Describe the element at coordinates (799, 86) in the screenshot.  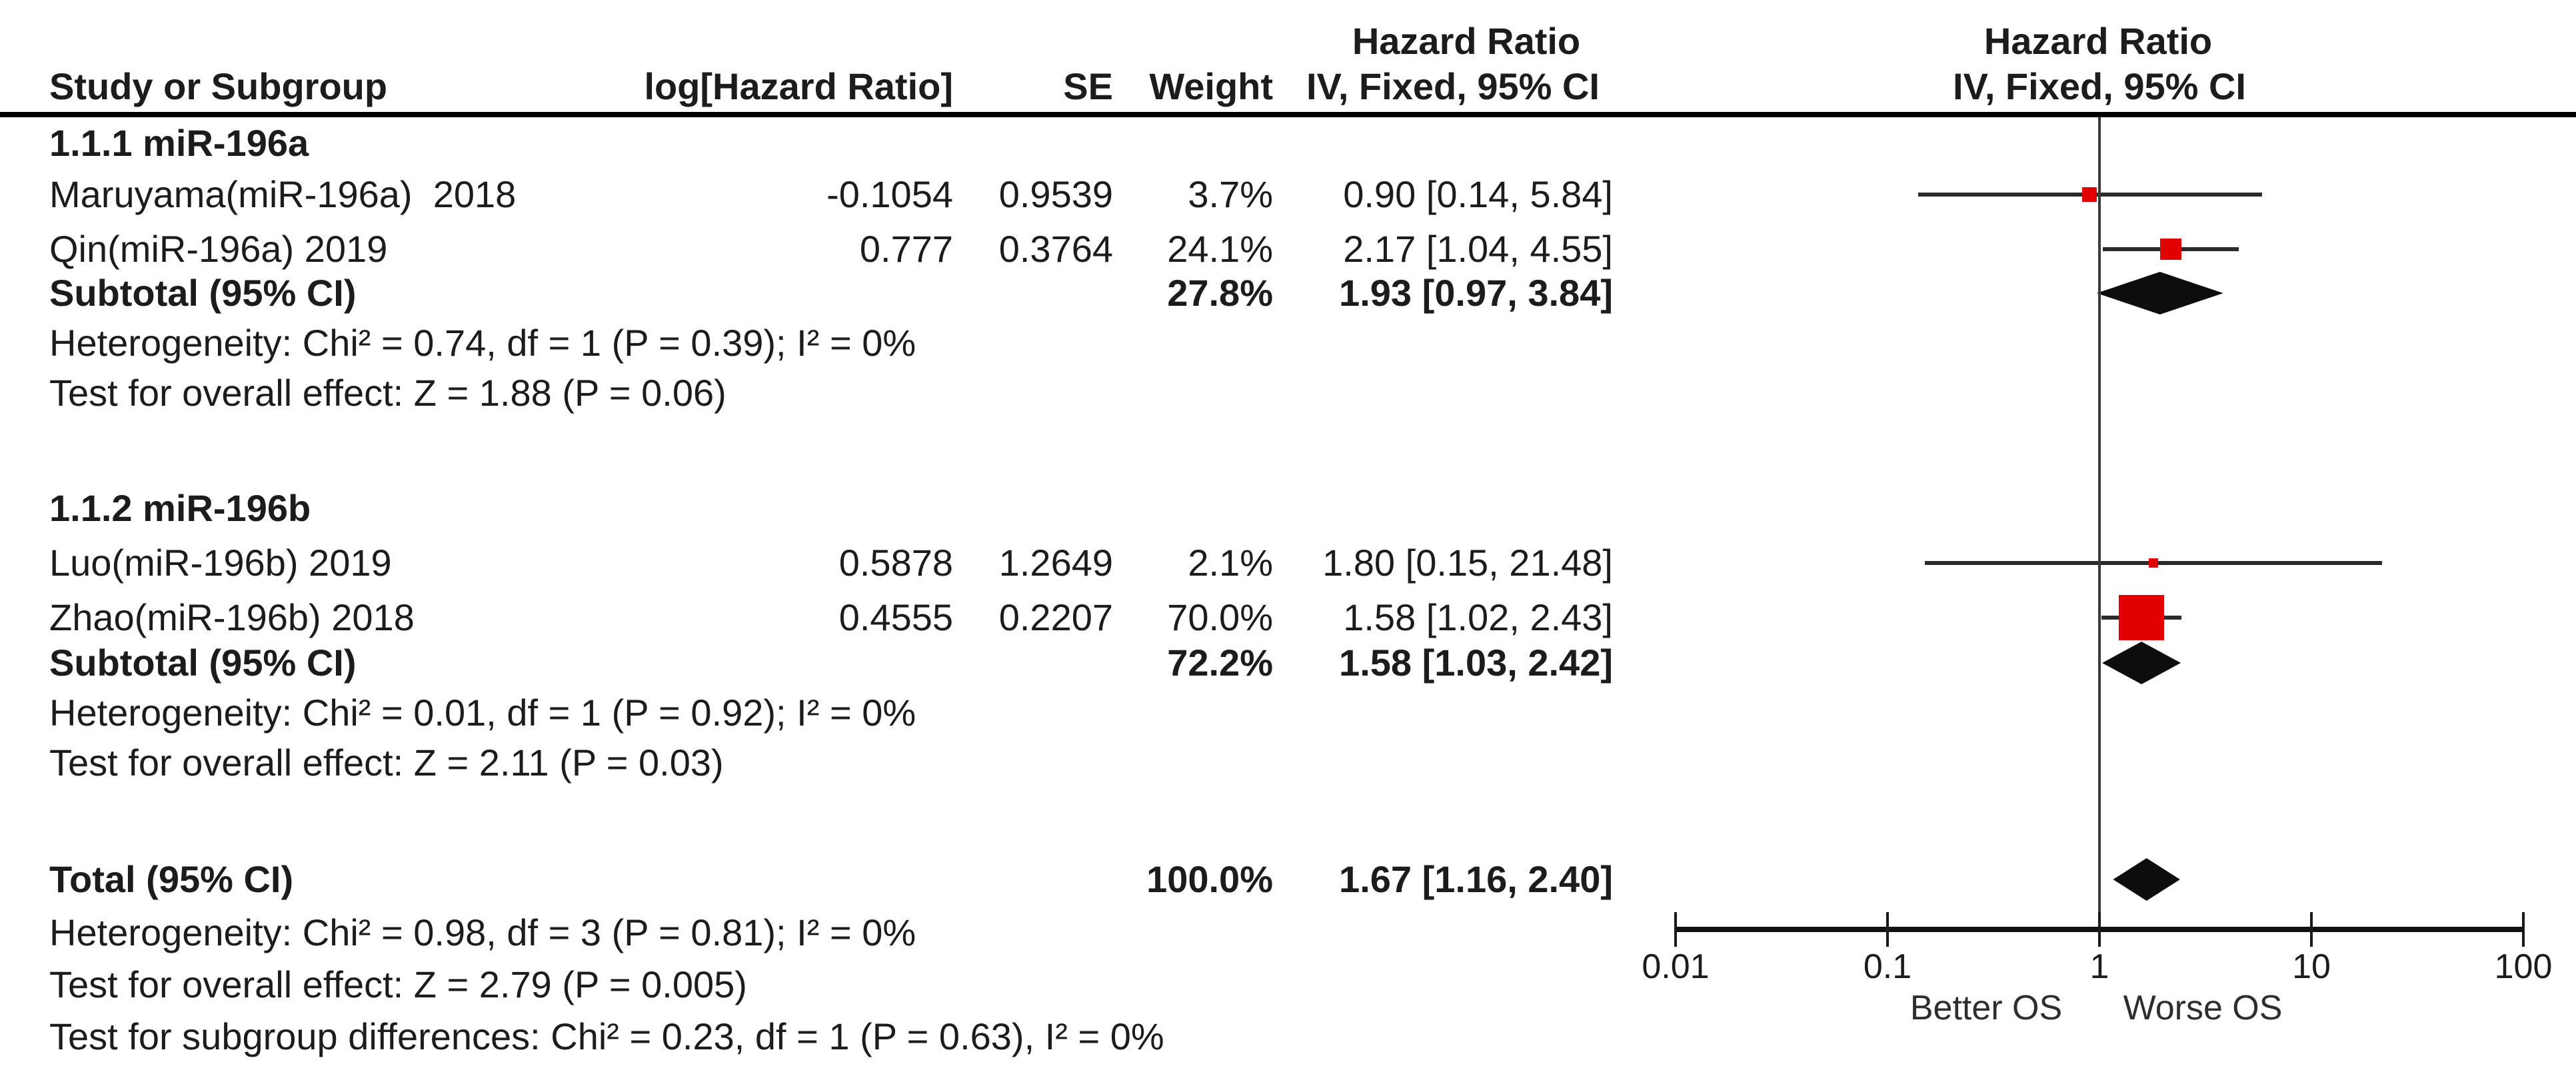
I see `loghr-column-header: log[Hazard Ratio]` at that location.